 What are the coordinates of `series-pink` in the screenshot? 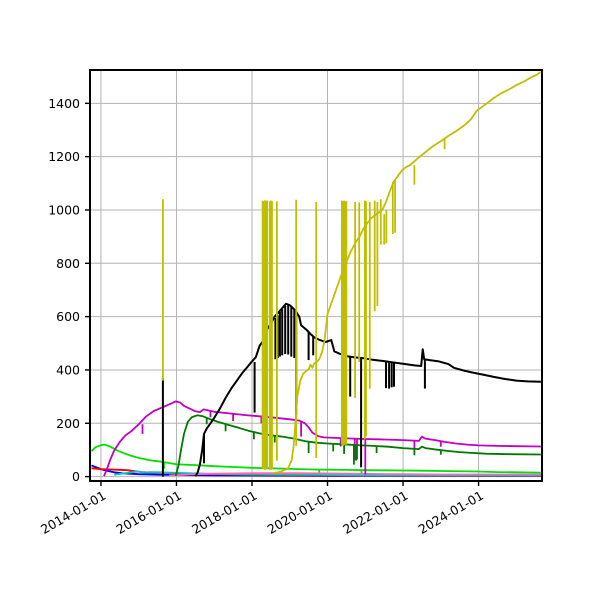 It's located at (354, 474).